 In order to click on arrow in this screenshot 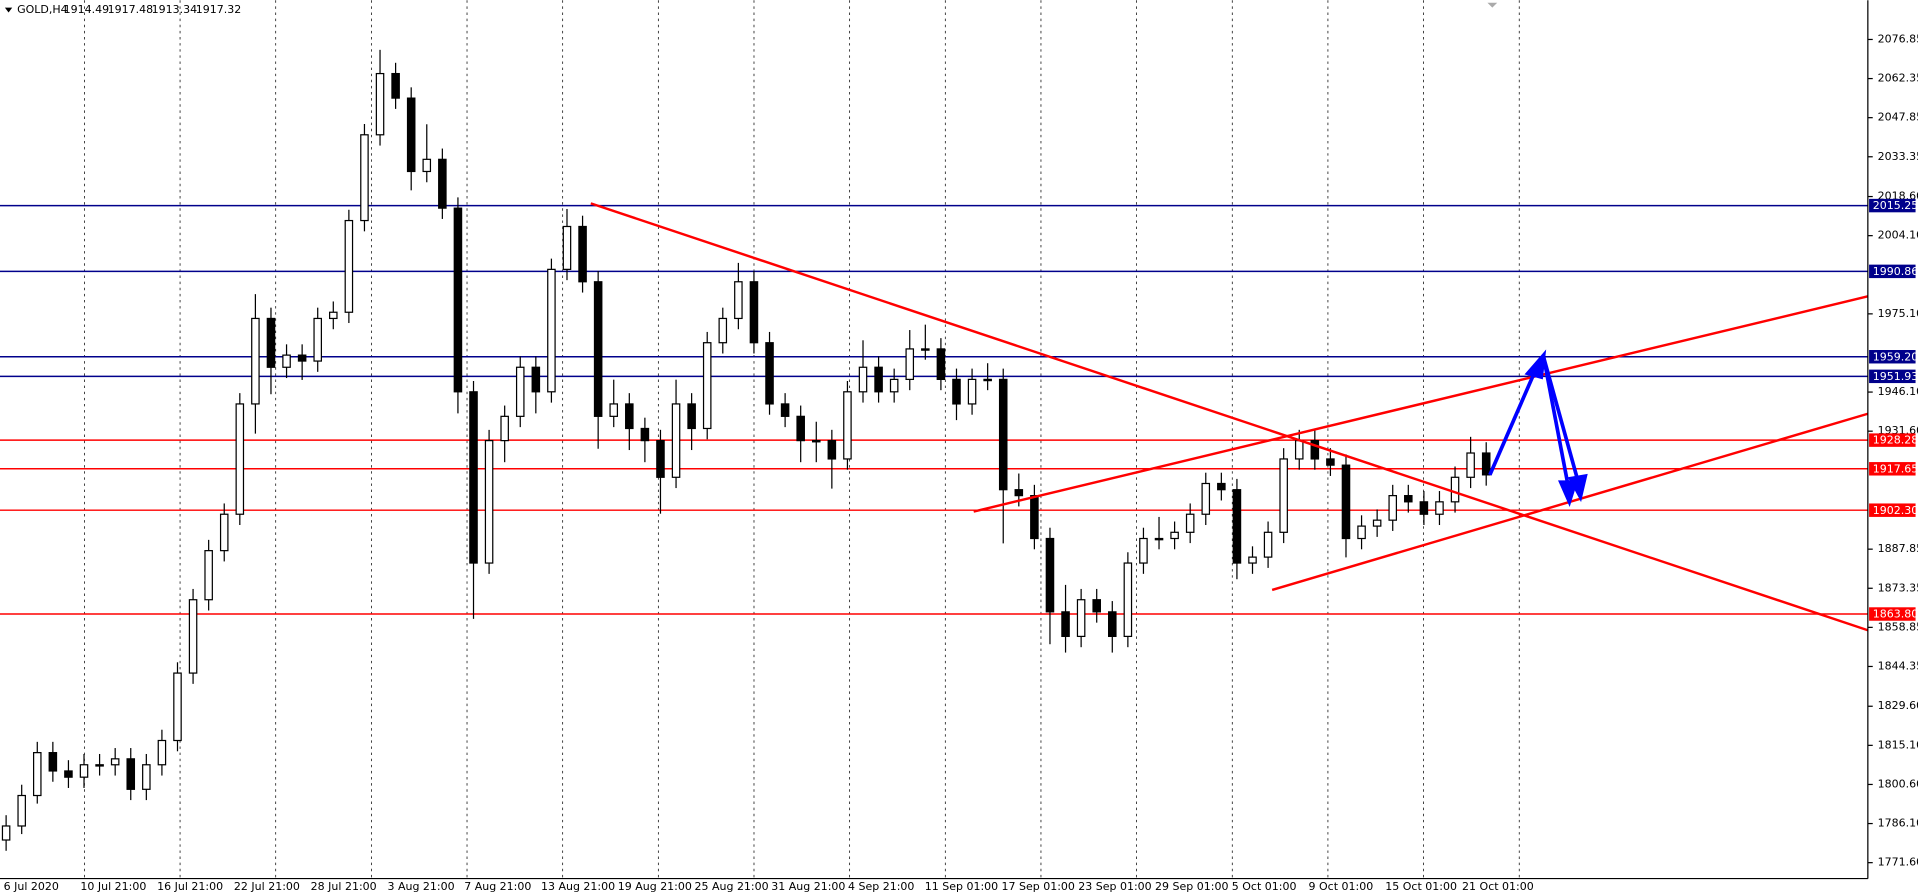, I will do `click(1512, 423)`.